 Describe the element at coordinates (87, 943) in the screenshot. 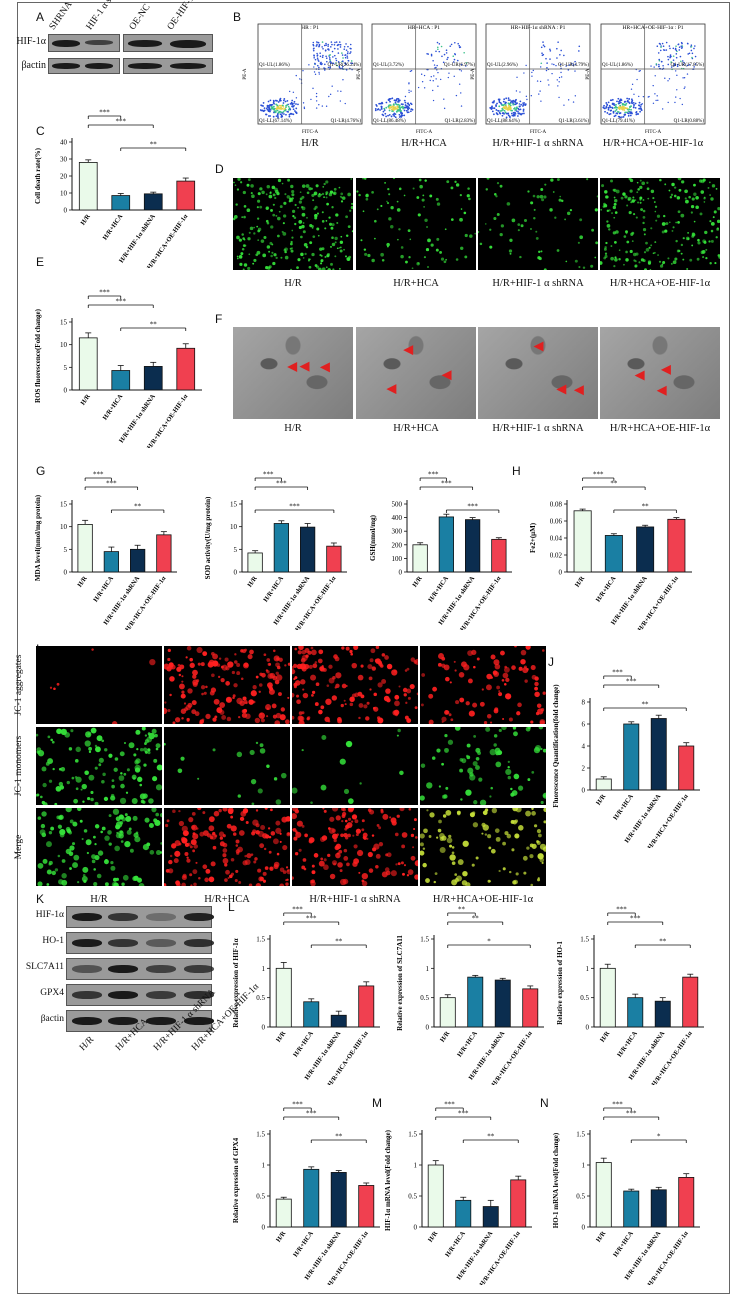

I see `blot-k-band` at that location.